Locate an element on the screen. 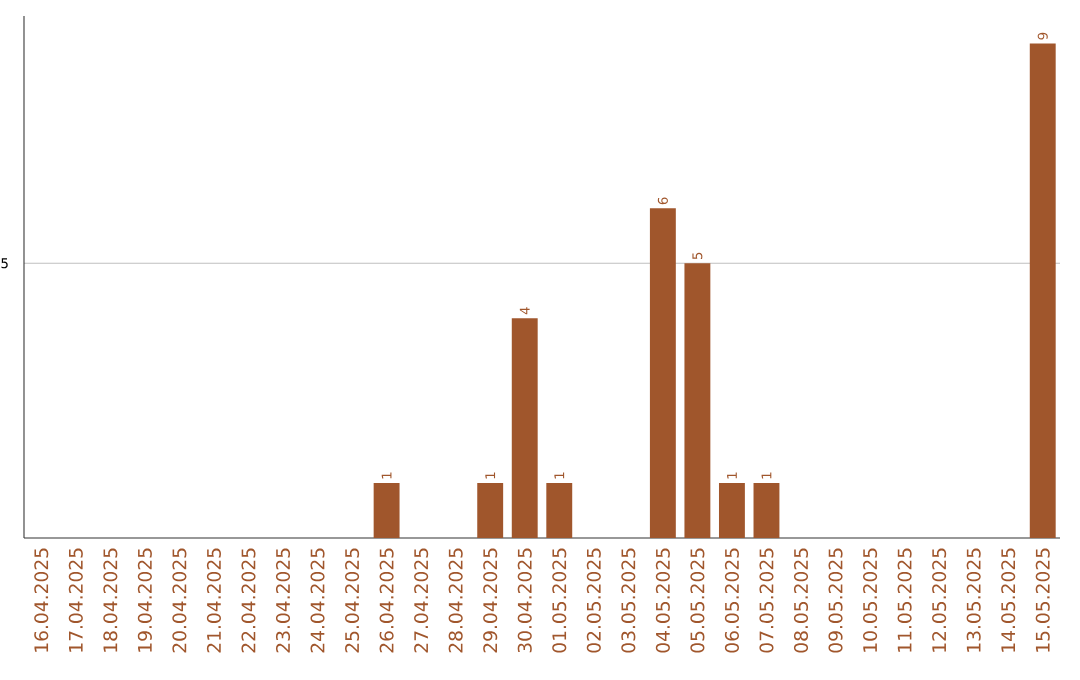 The width and height of the screenshot is (1080, 680). x-tick-label: 18.04.2025 is located at coordinates (110, 600).